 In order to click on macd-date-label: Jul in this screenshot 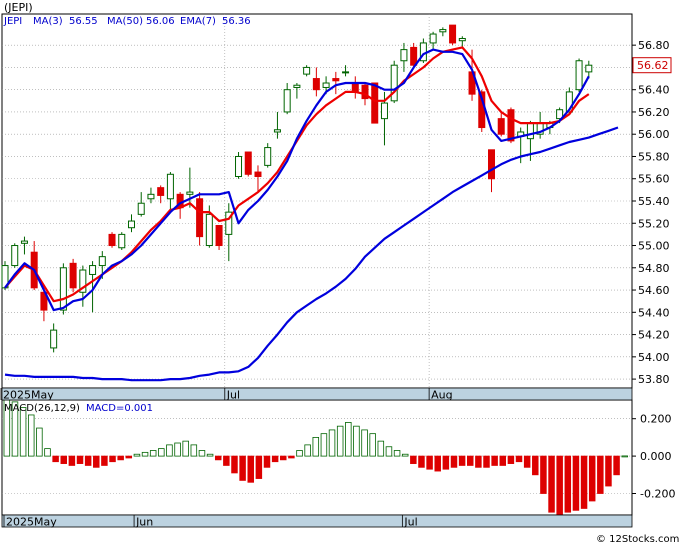, I will do `click(410, 522)`.